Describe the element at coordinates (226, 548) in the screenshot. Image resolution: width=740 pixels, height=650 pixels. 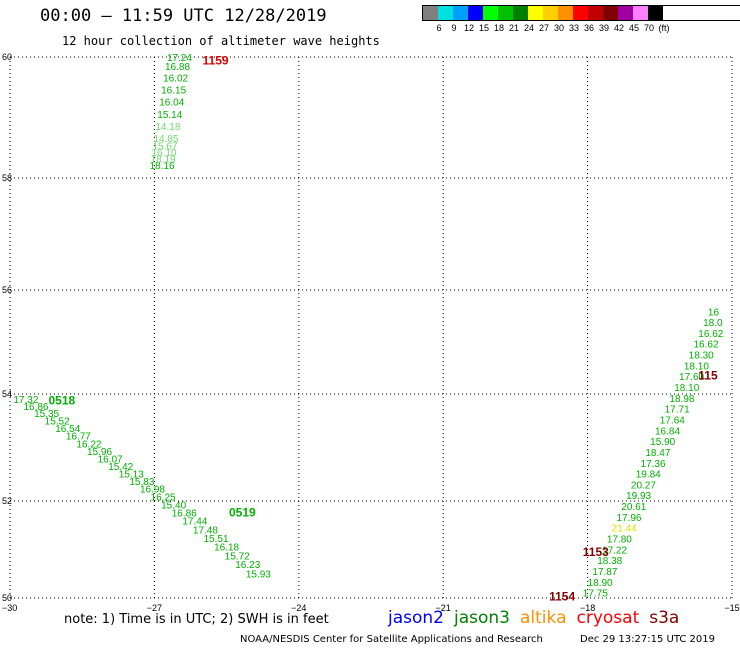
I see `wave-height-label: 16.18` at that location.